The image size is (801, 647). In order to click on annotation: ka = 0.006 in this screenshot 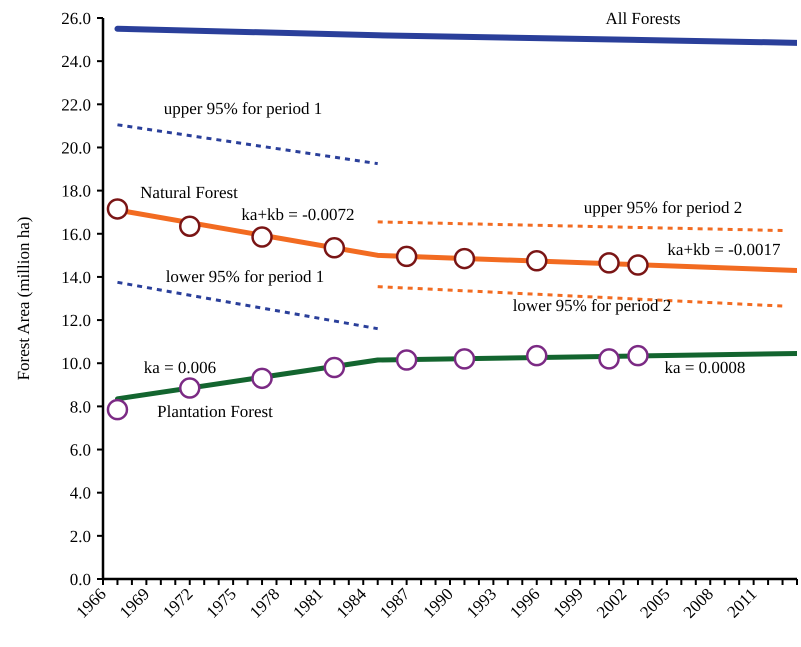, I will do `click(180, 367)`.